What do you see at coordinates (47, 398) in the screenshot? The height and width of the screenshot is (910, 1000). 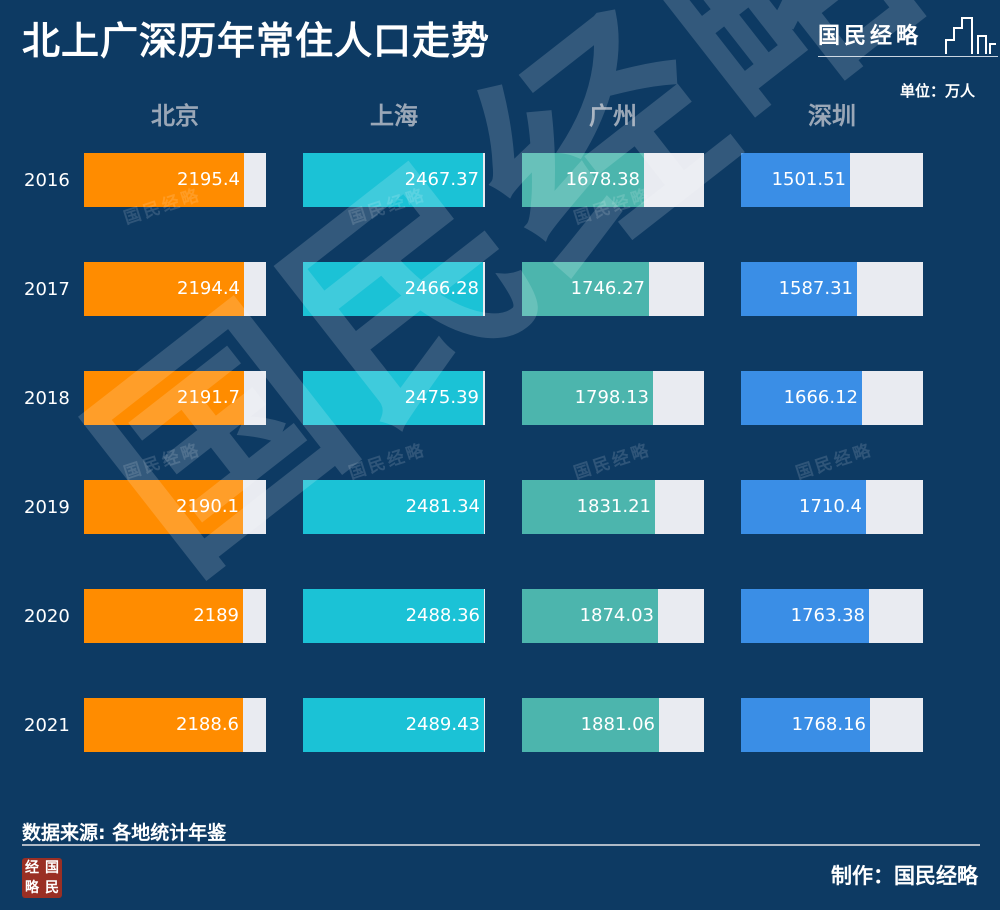 I see `year-label: 2018` at bounding box center [47, 398].